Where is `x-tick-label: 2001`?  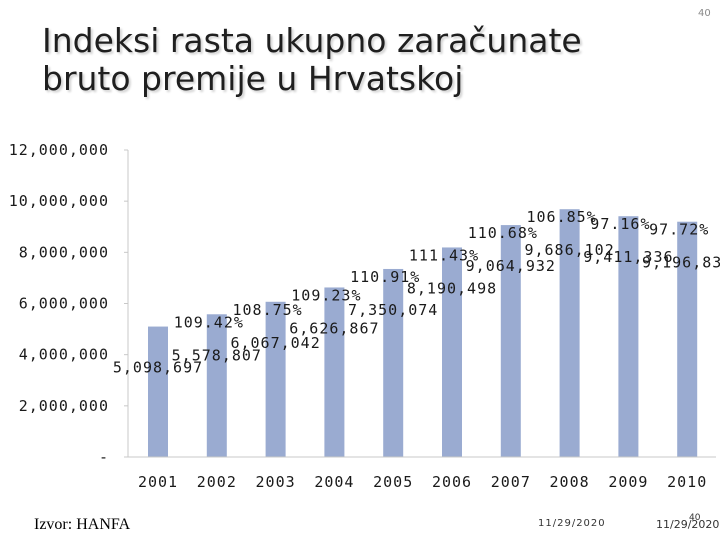
x-tick-label: 2001 is located at coordinates (158, 482).